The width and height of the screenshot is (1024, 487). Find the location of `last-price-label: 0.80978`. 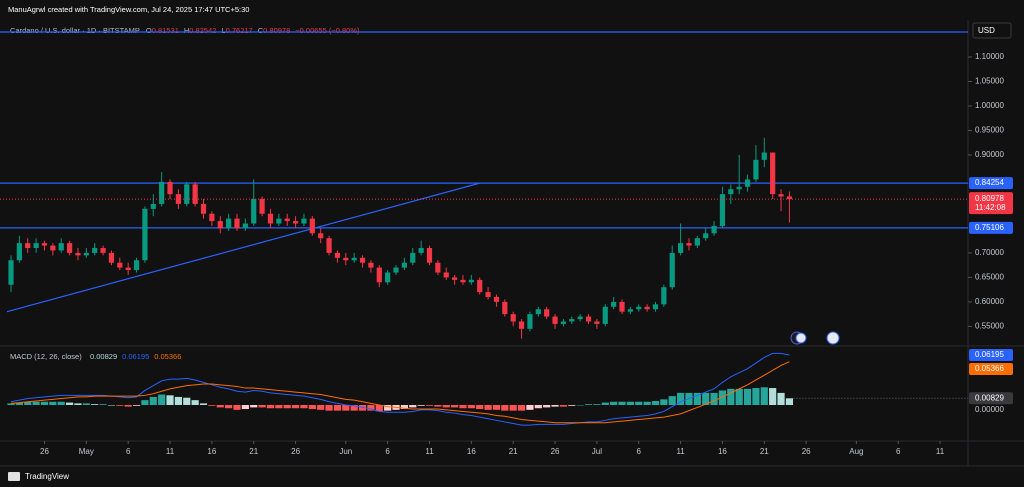

last-price-label: 0.80978 is located at coordinates (989, 198).